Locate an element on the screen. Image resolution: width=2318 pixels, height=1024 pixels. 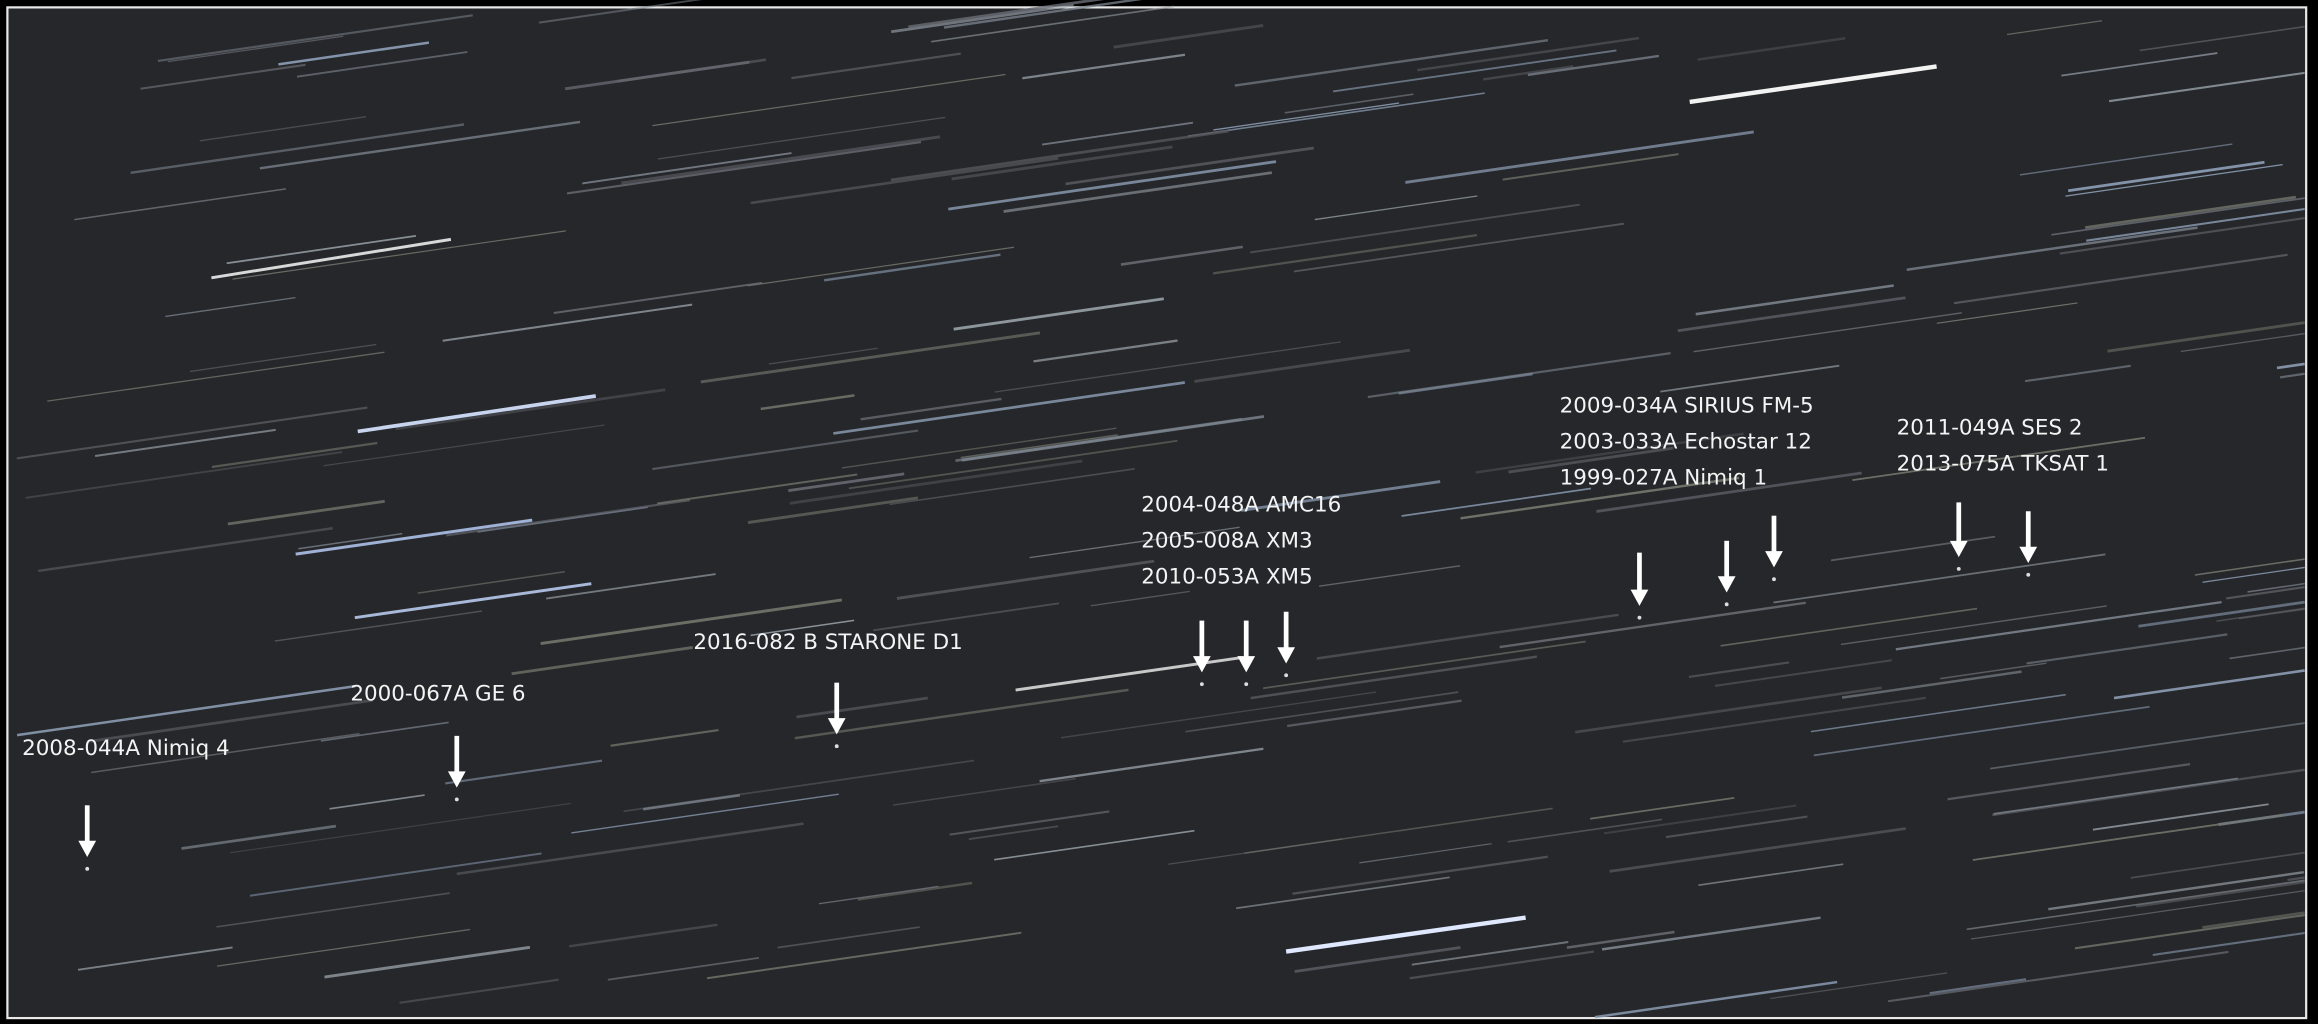
satellite-label: 2003-033A Echostar 12 is located at coordinates (1686, 442).